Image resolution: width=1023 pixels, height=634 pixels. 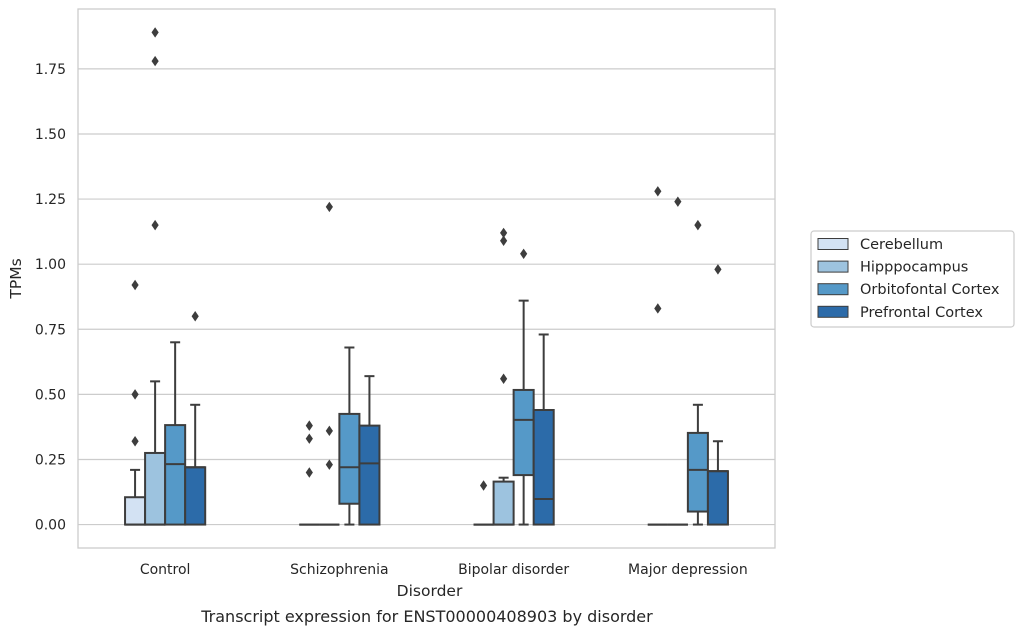 I want to click on x-tick-label: Control, so click(x=165, y=570).